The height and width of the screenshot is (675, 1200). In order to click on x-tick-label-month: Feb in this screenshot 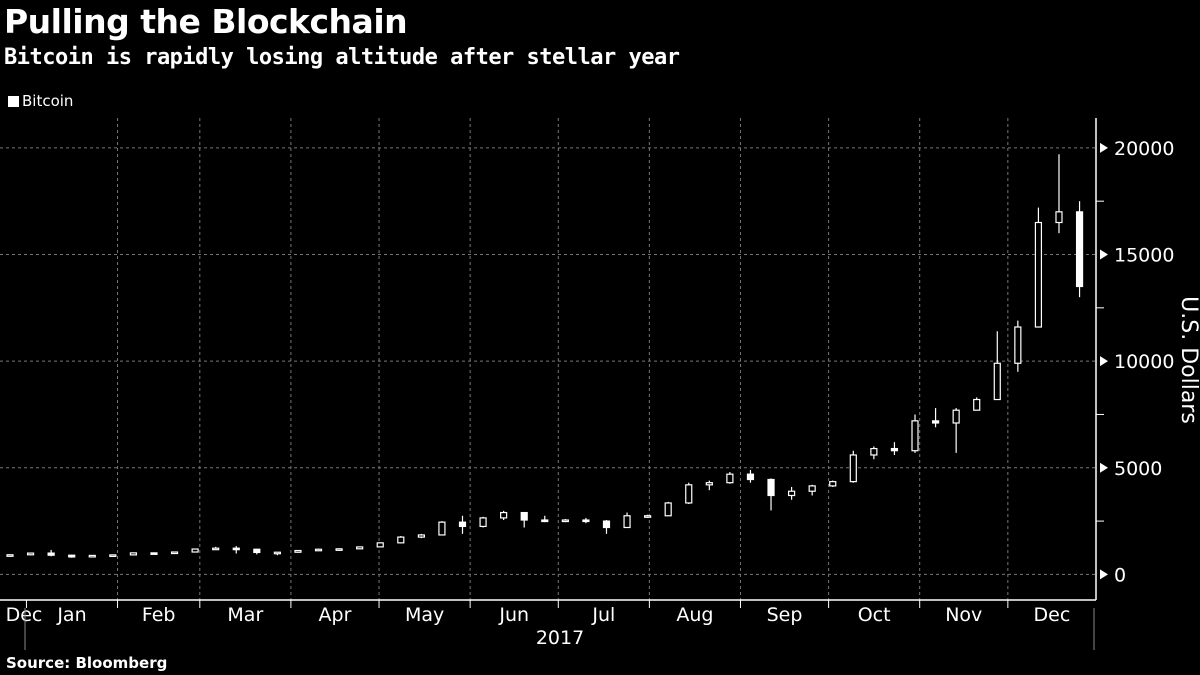, I will do `click(159, 615)`.